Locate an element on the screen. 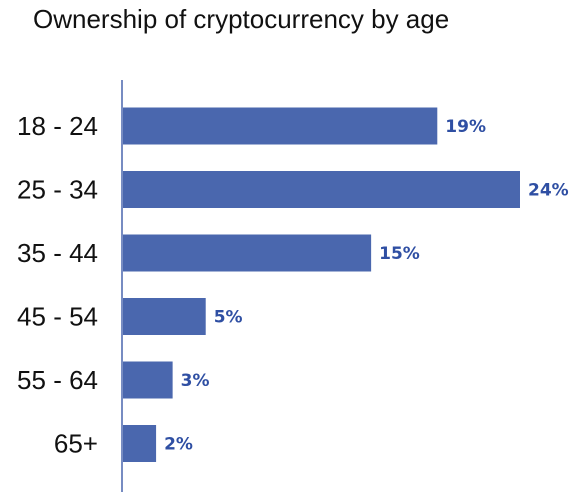 This screenshot has height=500, width=587. chart-title: Ownership of cryptocurrency by age is located at coordinates (241, 19).